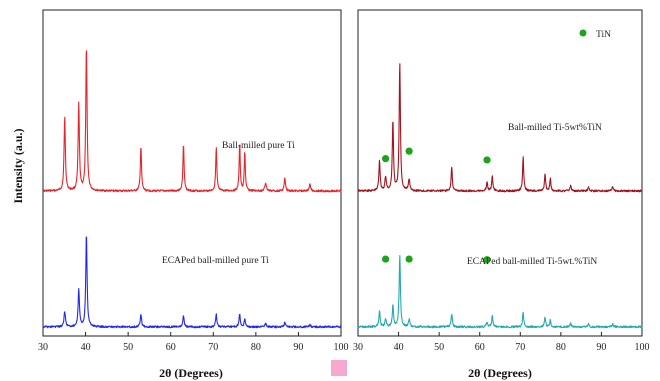 The width and height of the screenshot is (660, 381). I want to click on right-annotation-top: Ball-milled Ti-5wt%TiN, so click(555, 128).